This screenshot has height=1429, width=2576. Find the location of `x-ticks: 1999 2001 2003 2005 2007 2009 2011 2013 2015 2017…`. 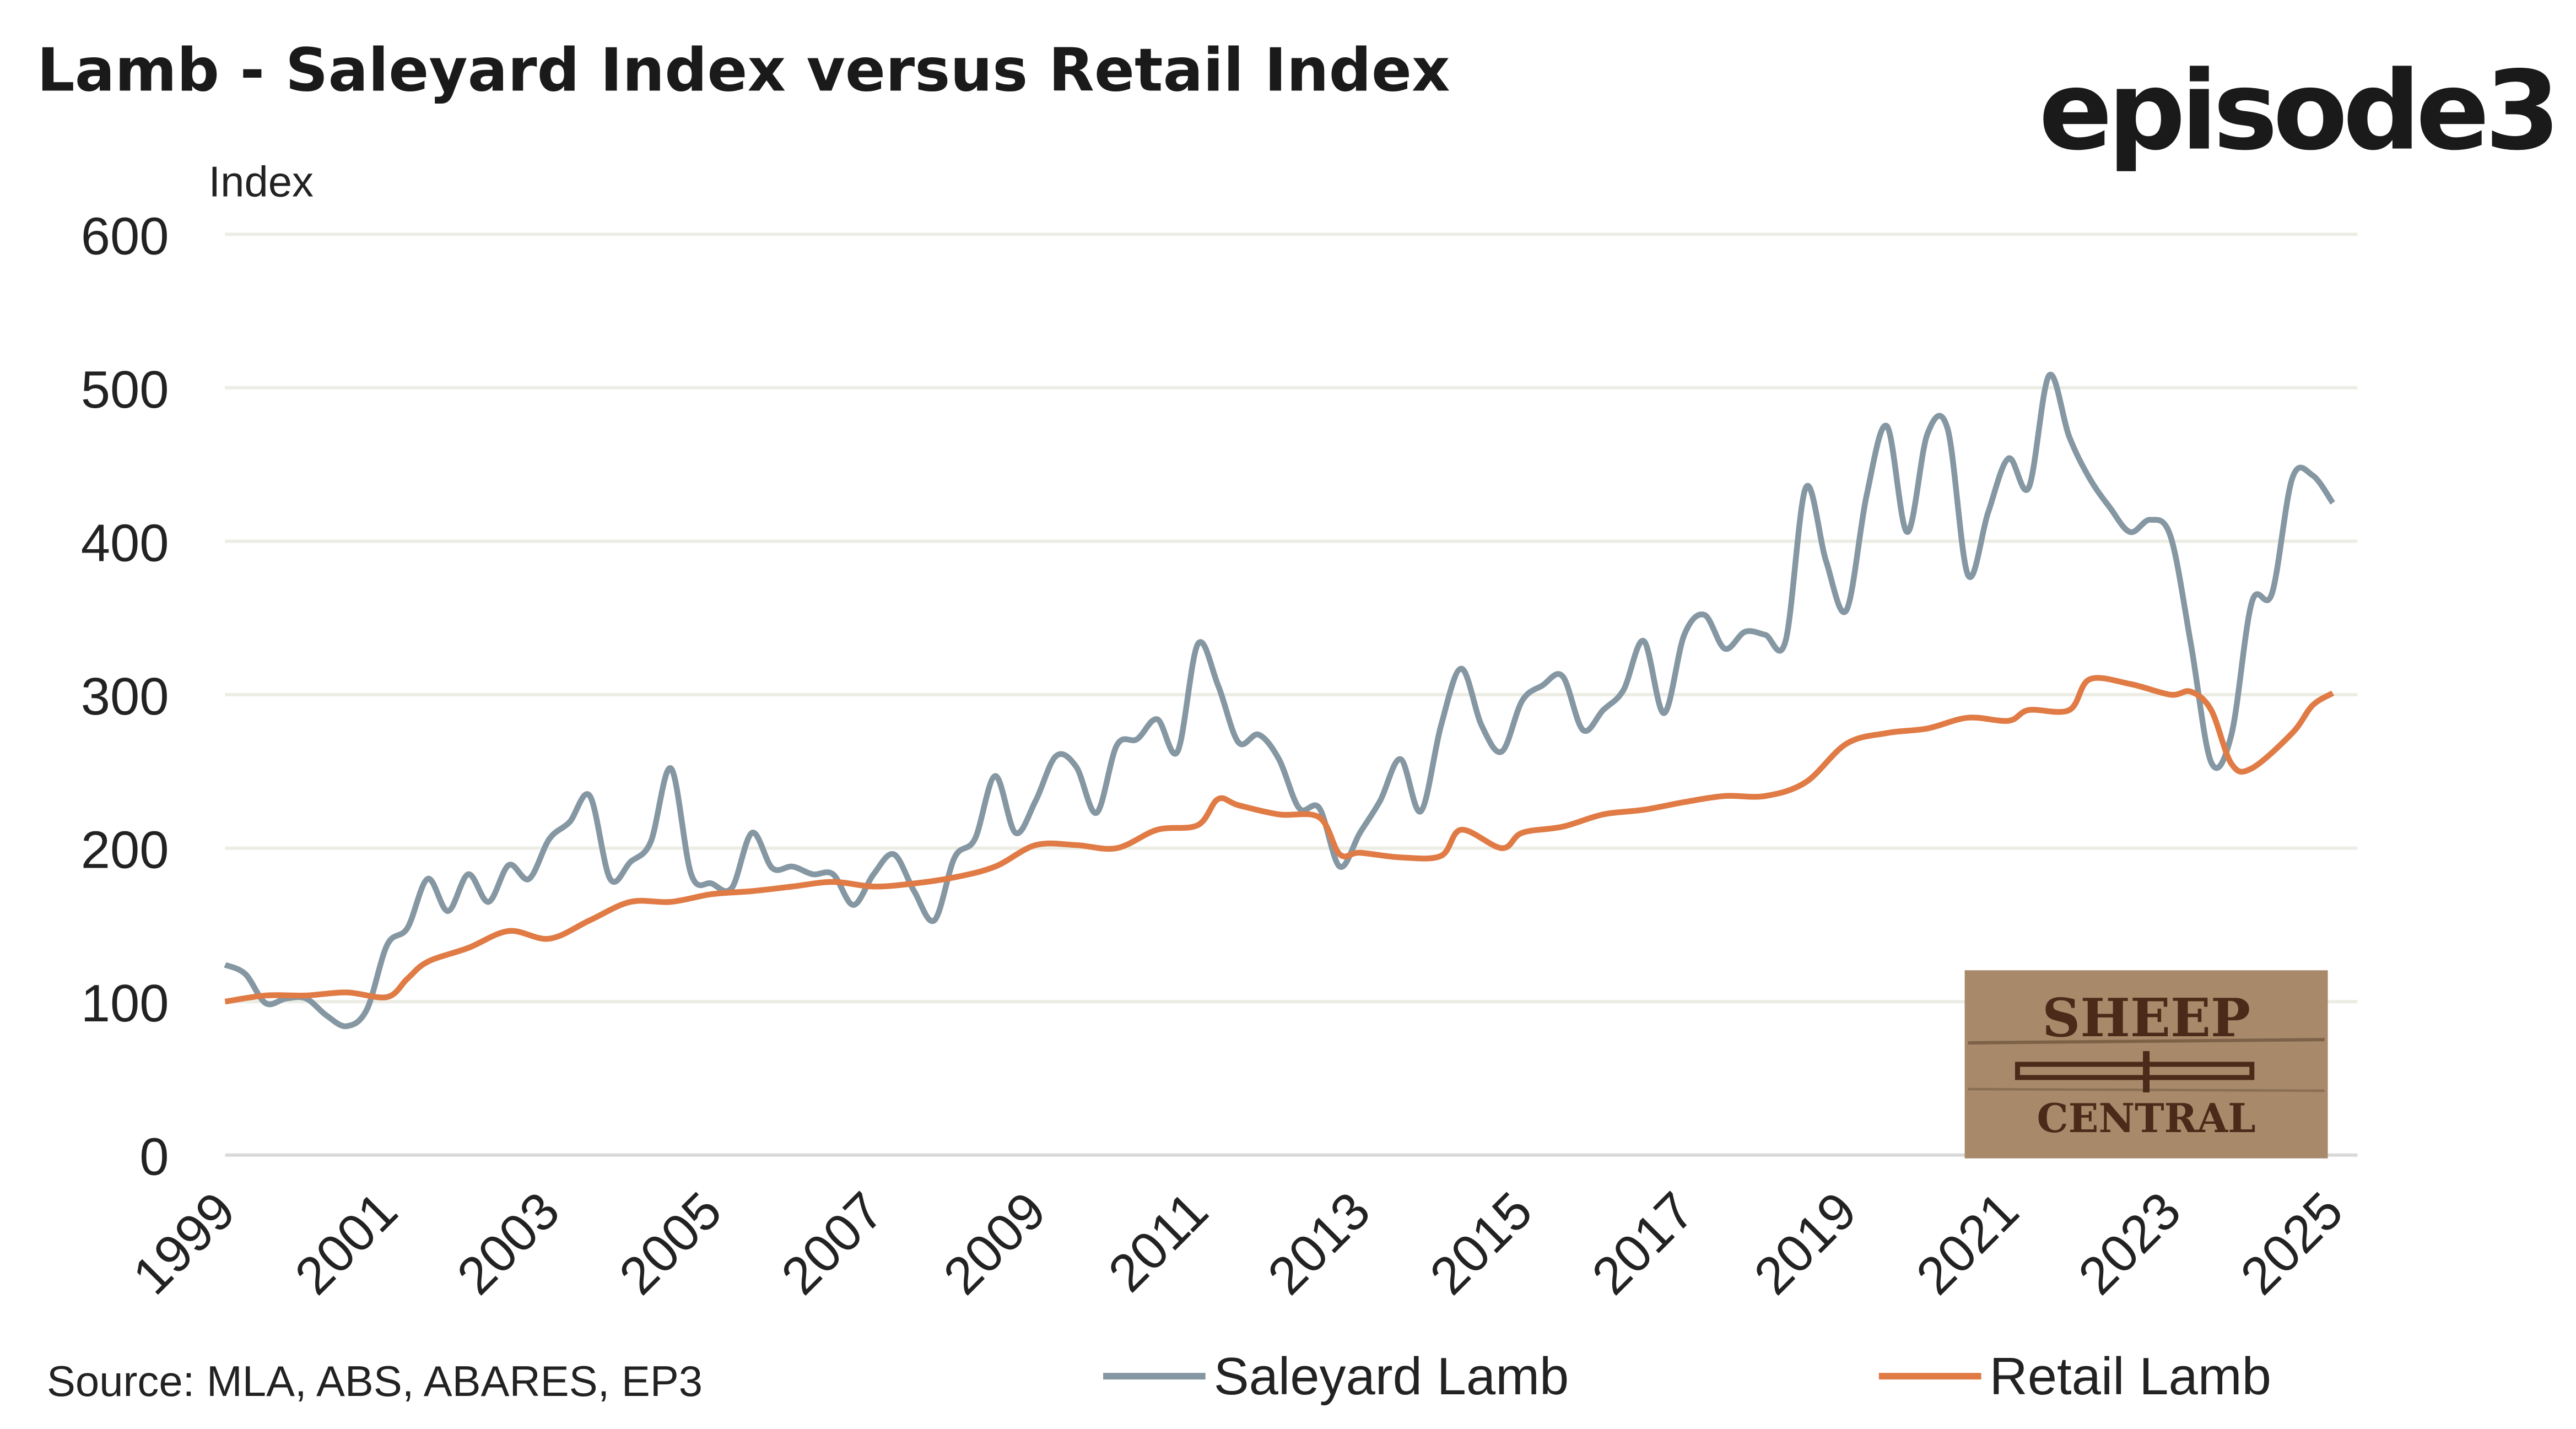

x-ticks: 1999 2001 2003 2005 2007 2009 2011 2013 2015 2017… is located at coordinates (1238, 1243).